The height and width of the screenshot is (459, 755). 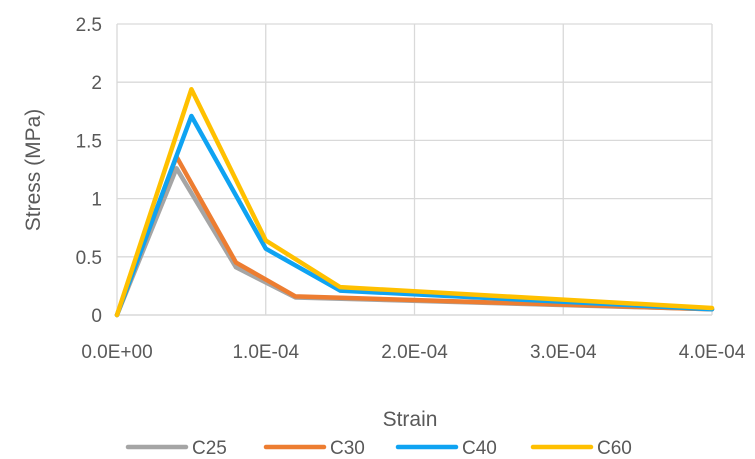 What do you see at coordinates (414, 352) in the screenshot?
I see `x-tick-label: 2.0E-04` at bounding box center [414, 352].